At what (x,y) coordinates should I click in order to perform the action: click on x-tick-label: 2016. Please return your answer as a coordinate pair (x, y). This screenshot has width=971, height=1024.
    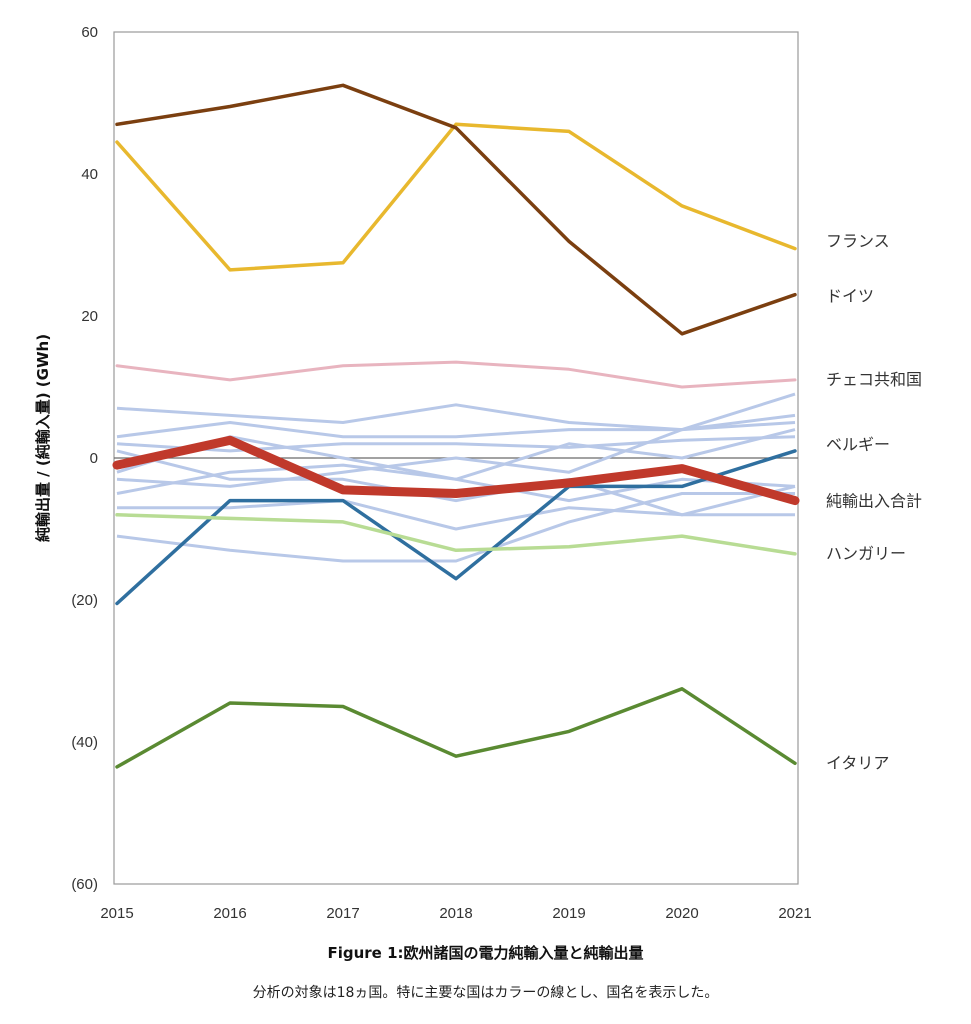
    Looking at the image, I should click on (229, 913).